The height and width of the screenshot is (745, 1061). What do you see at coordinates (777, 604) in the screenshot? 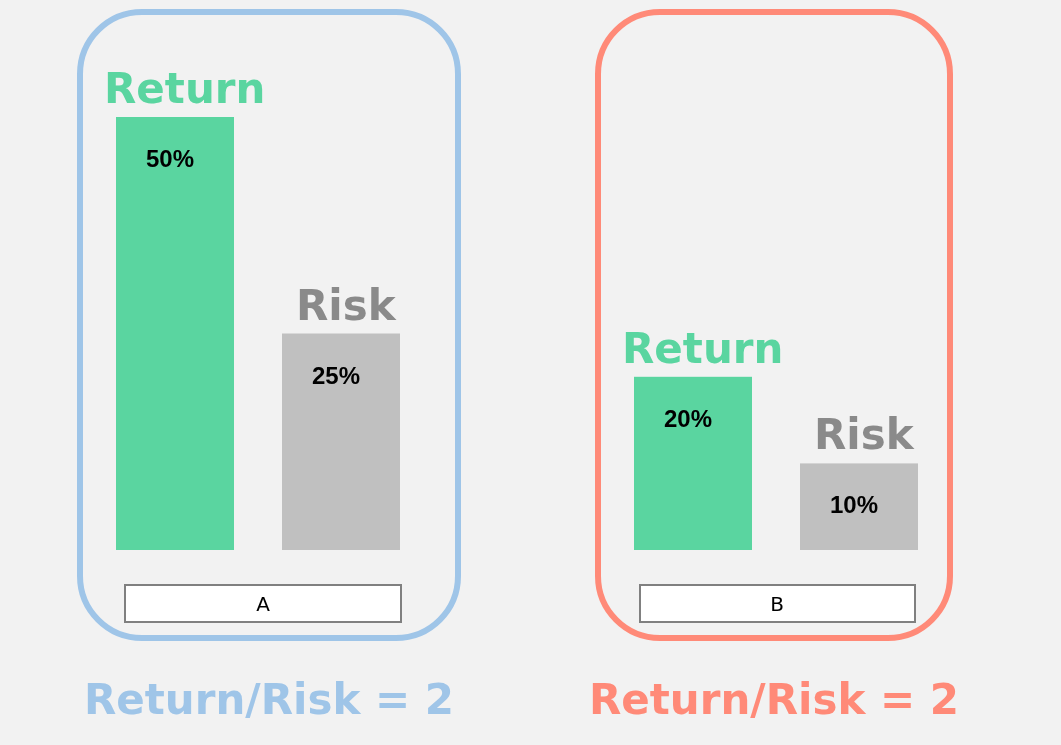
I see `x-axis-title: B` at bounding box center [777, 604].